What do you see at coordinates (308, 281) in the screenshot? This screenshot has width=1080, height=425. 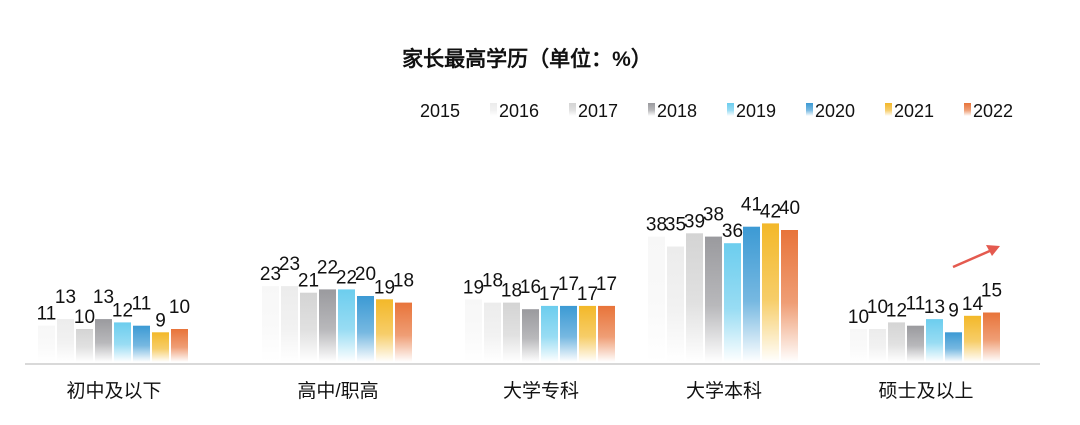 I see `data-label: 21` at bounding box center [308, 281].